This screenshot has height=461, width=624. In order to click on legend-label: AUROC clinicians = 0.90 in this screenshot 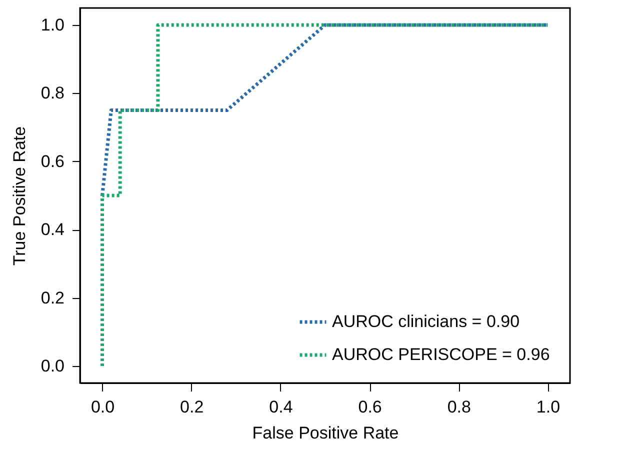, I will do `click(426, 321)`.